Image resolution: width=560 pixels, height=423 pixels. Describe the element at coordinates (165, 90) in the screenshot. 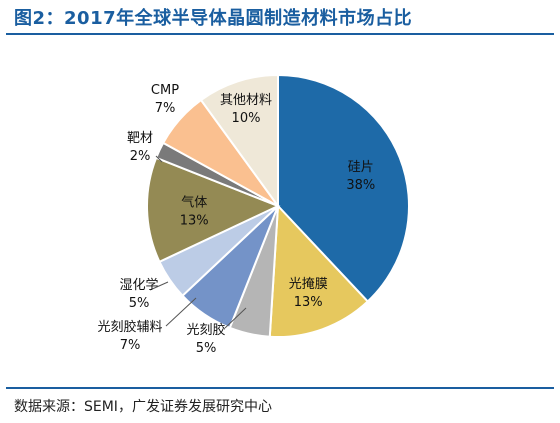

I see `slice-label: CMP` at that location.